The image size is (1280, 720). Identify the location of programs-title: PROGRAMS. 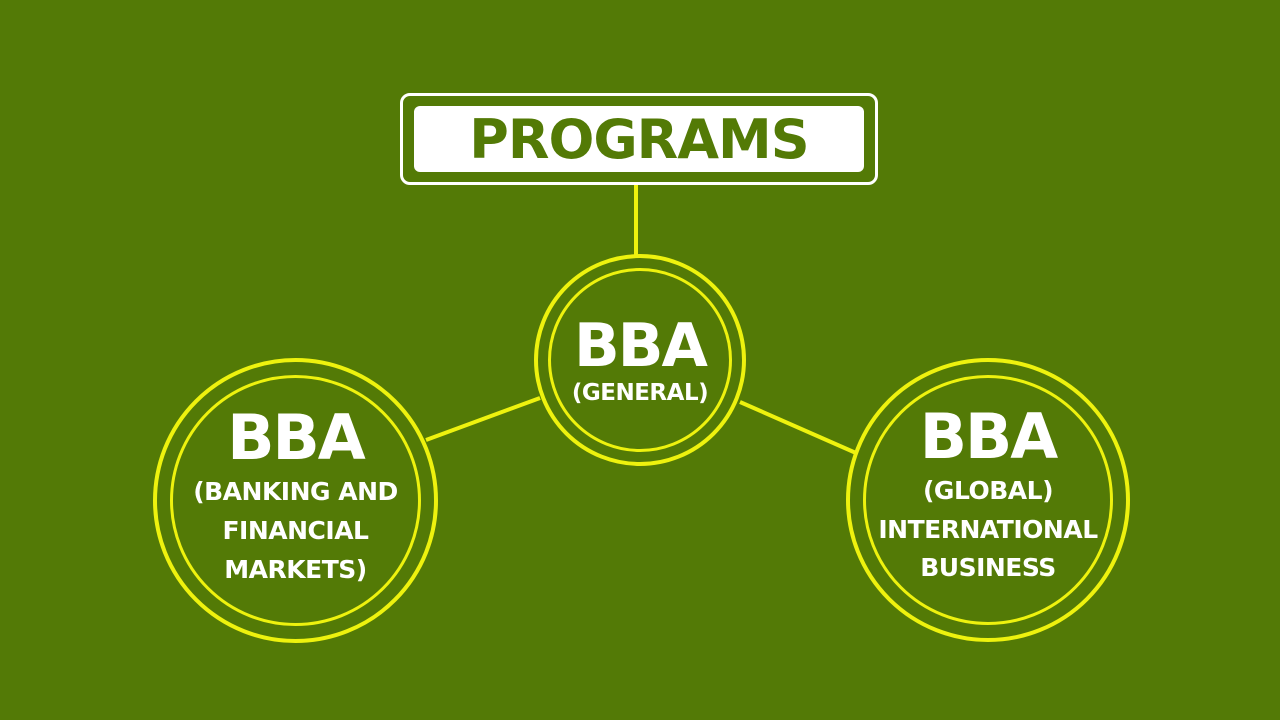
(639, 139).